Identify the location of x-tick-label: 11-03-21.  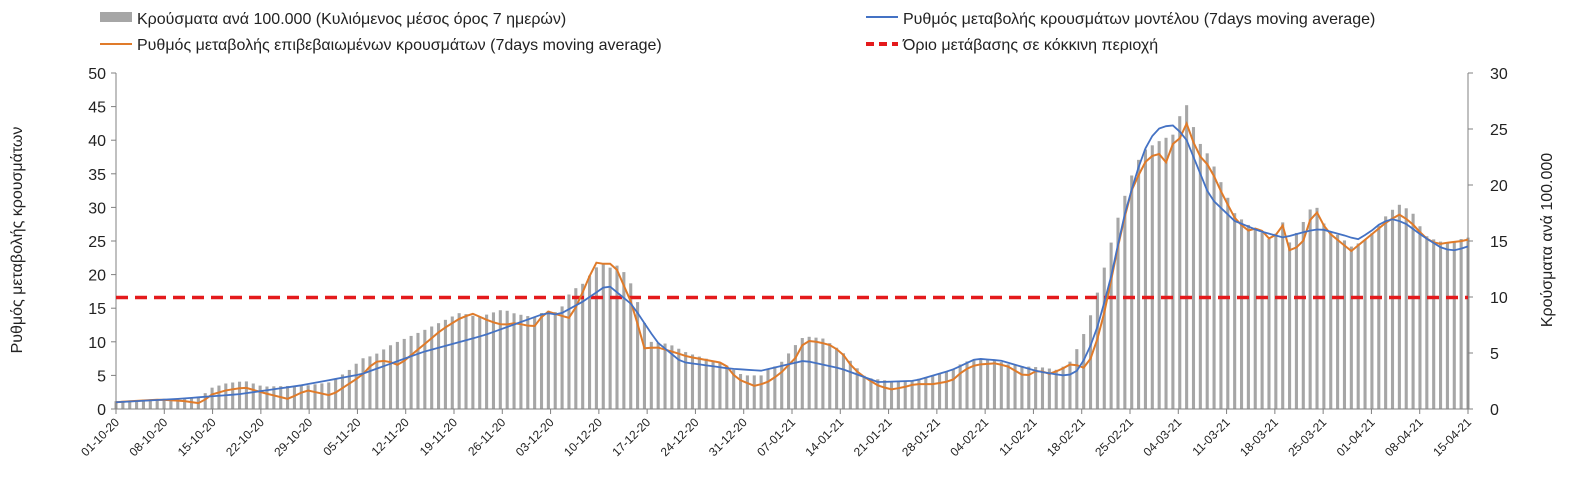
(1210, 436).